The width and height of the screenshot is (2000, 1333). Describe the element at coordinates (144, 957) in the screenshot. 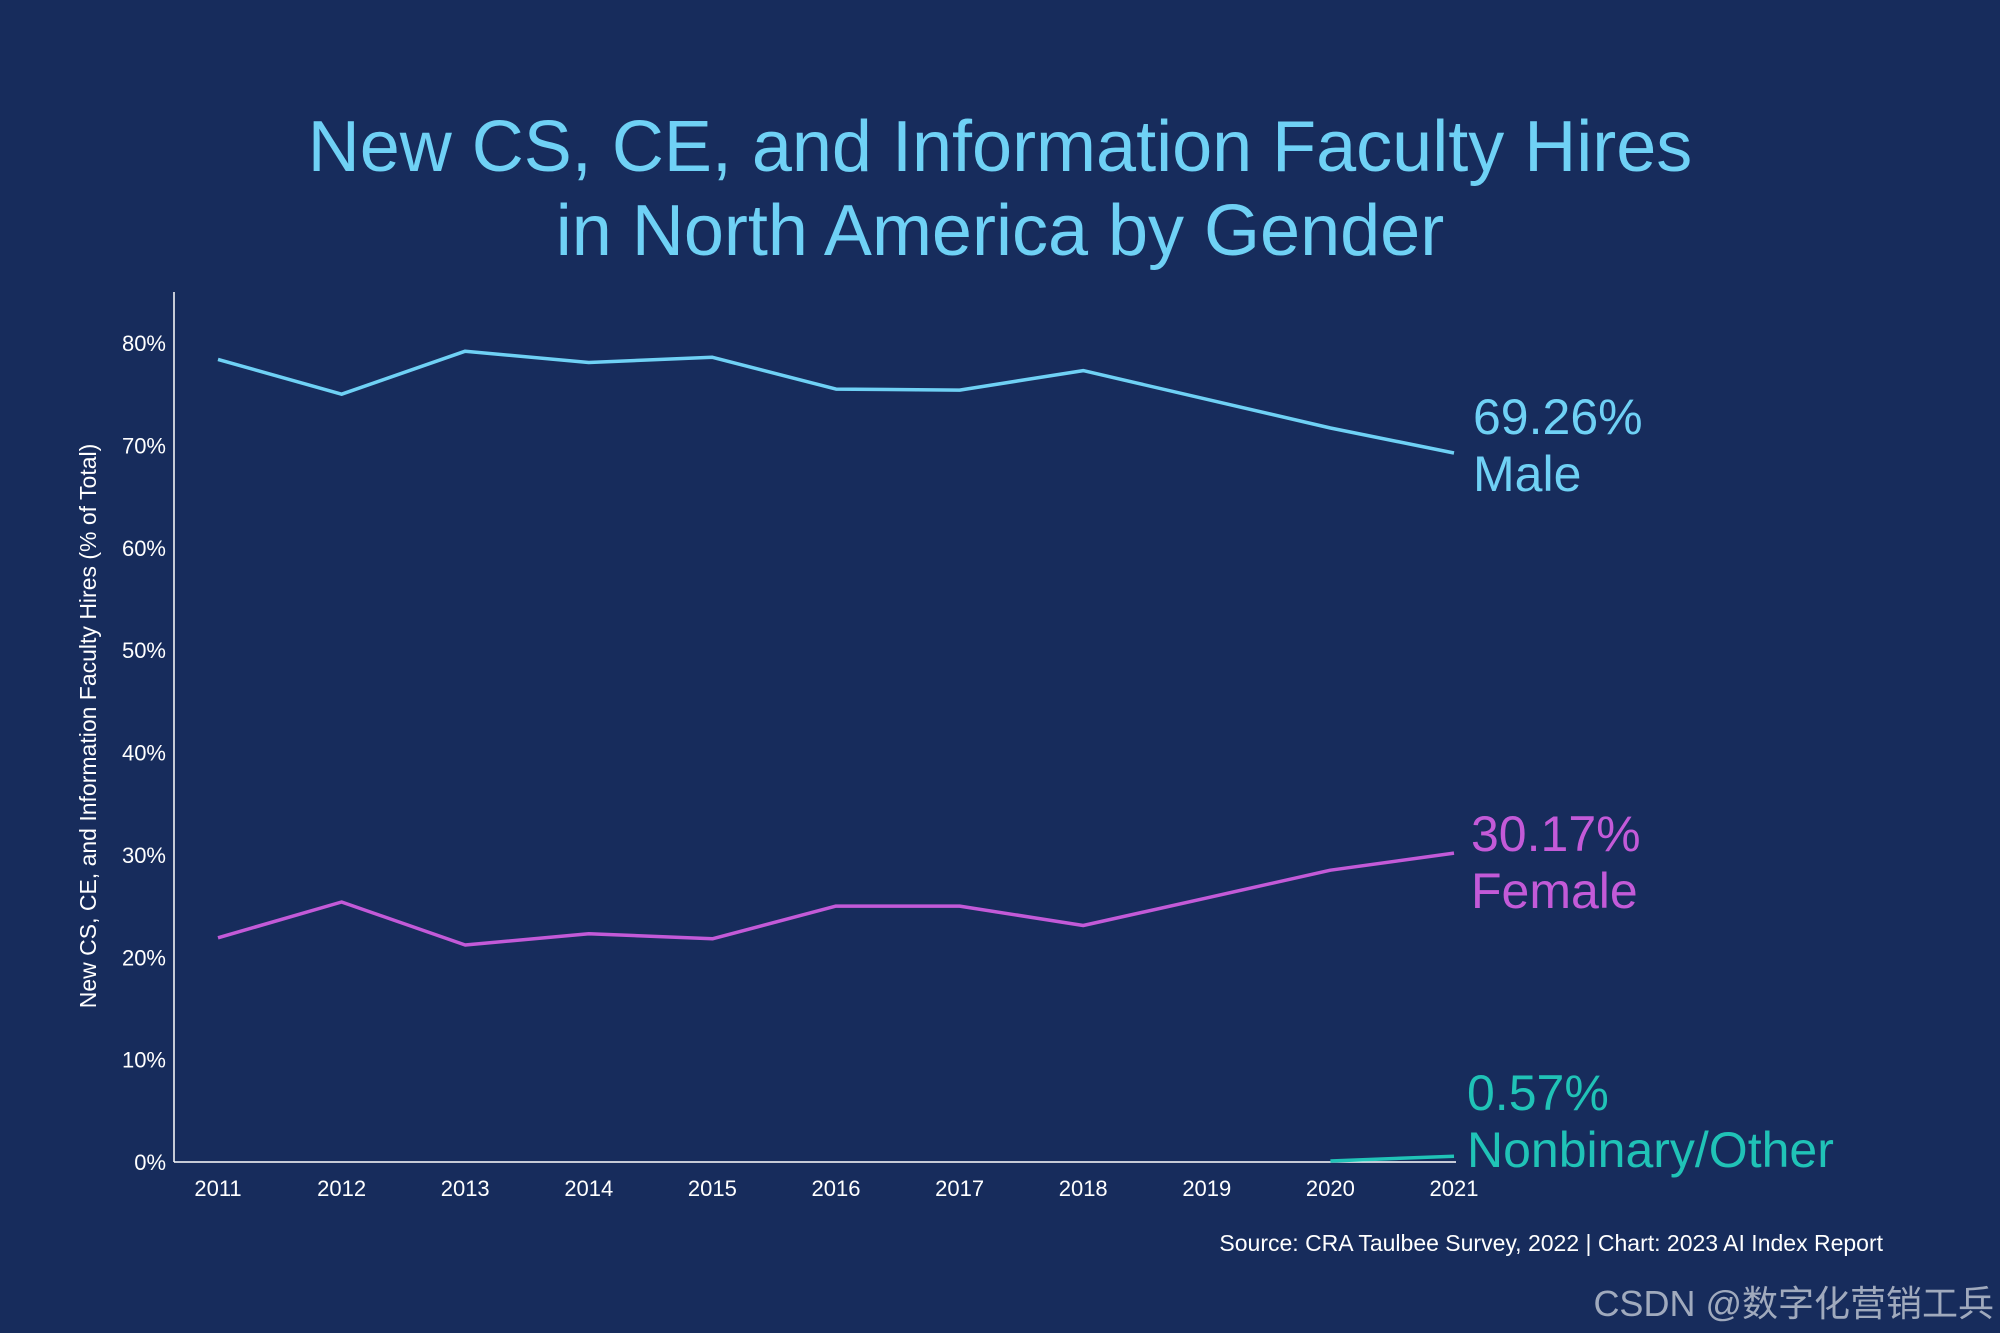

I see `y-tick-label: 20%` at that location.